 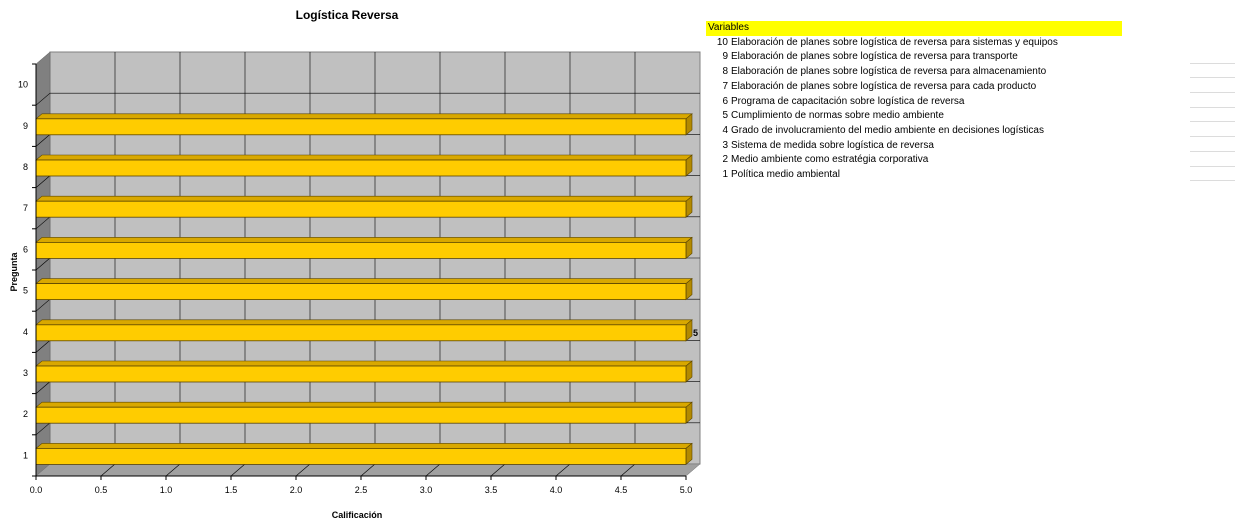 What do you see at coordinates (556, 490) in the screenshot?
I see `x-tick-label: 4.0` at bounding box center [556, 490].